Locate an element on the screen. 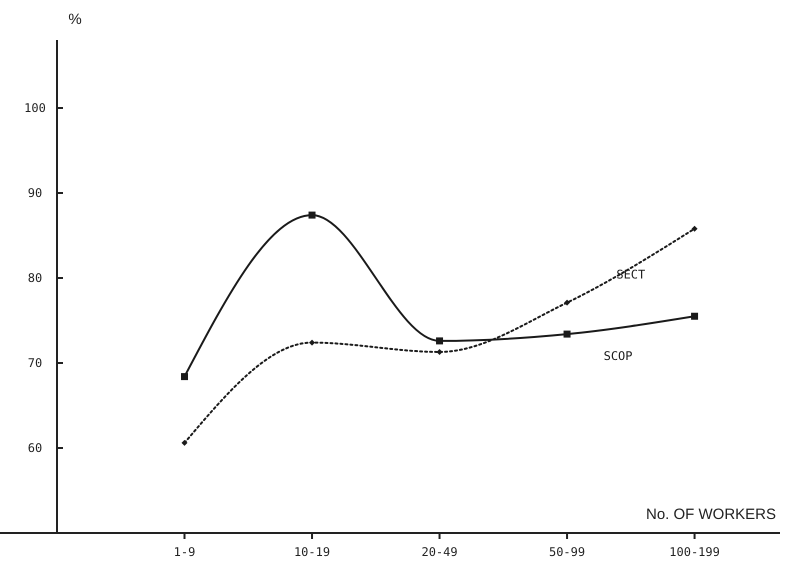 This screenshot has height=563, width=792. x-tick-label: 50-99 is located at coordinates (567, 552).